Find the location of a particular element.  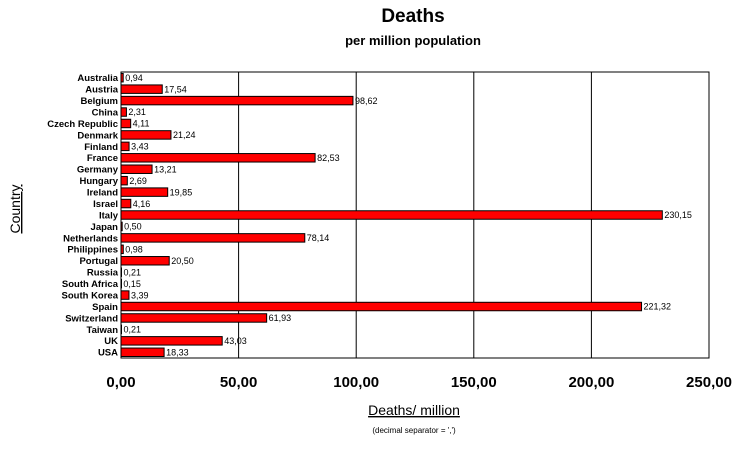

category-label: Russia is located at coordinates (103, 273).